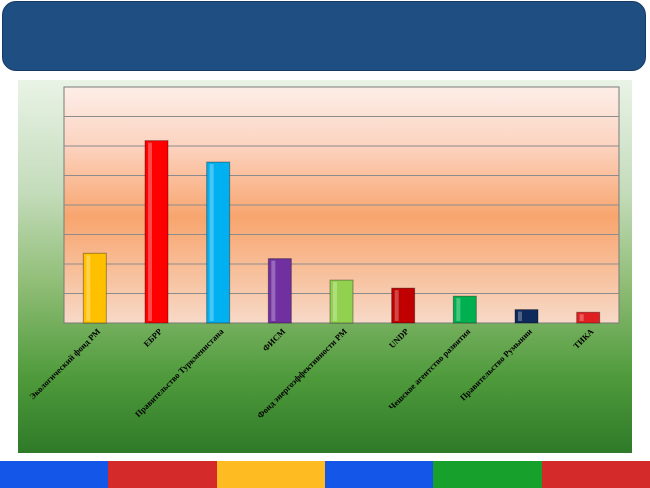 Image resolution: width=650 pixels, height=488 pixels. I want to click on title-banner, so click(324, 36).